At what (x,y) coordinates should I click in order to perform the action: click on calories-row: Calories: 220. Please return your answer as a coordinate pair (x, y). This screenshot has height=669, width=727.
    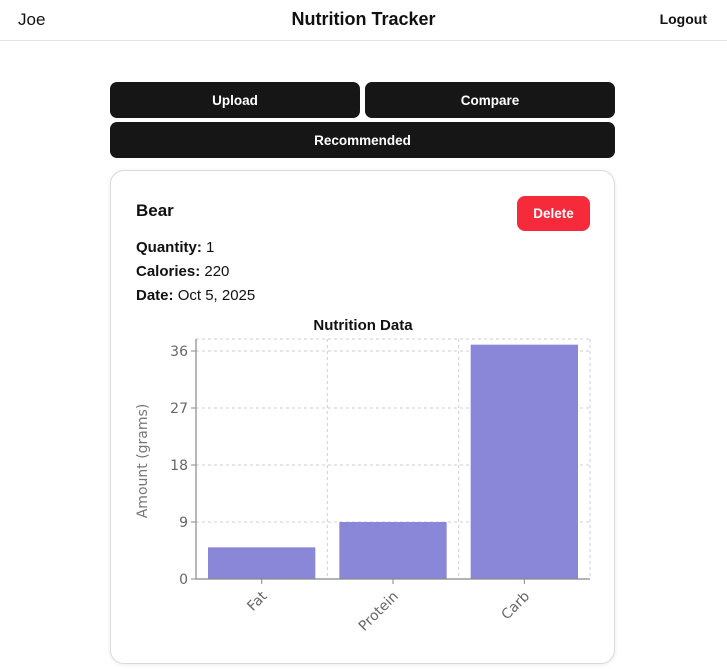
    Looking at the image, I should click on (182, 271).